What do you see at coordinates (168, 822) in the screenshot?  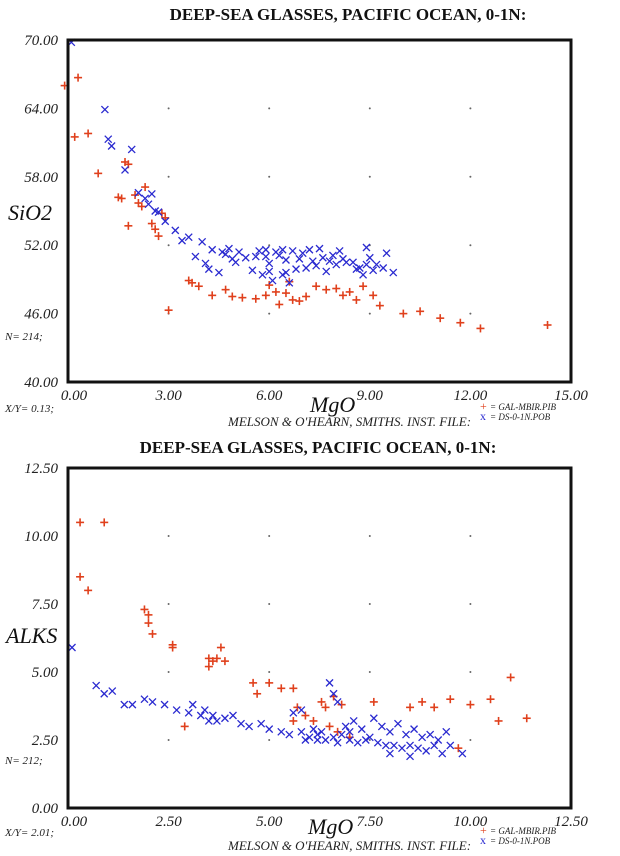 I see `x-tick-label: 2.50` at bounding box center [168, 822].